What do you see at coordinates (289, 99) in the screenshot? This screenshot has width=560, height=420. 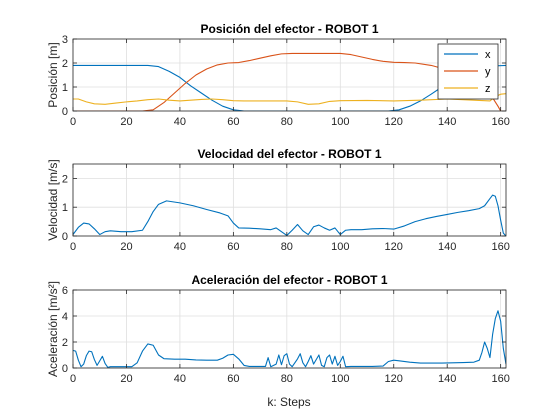 I see `series-line-z` at bounding box center [289, 99].